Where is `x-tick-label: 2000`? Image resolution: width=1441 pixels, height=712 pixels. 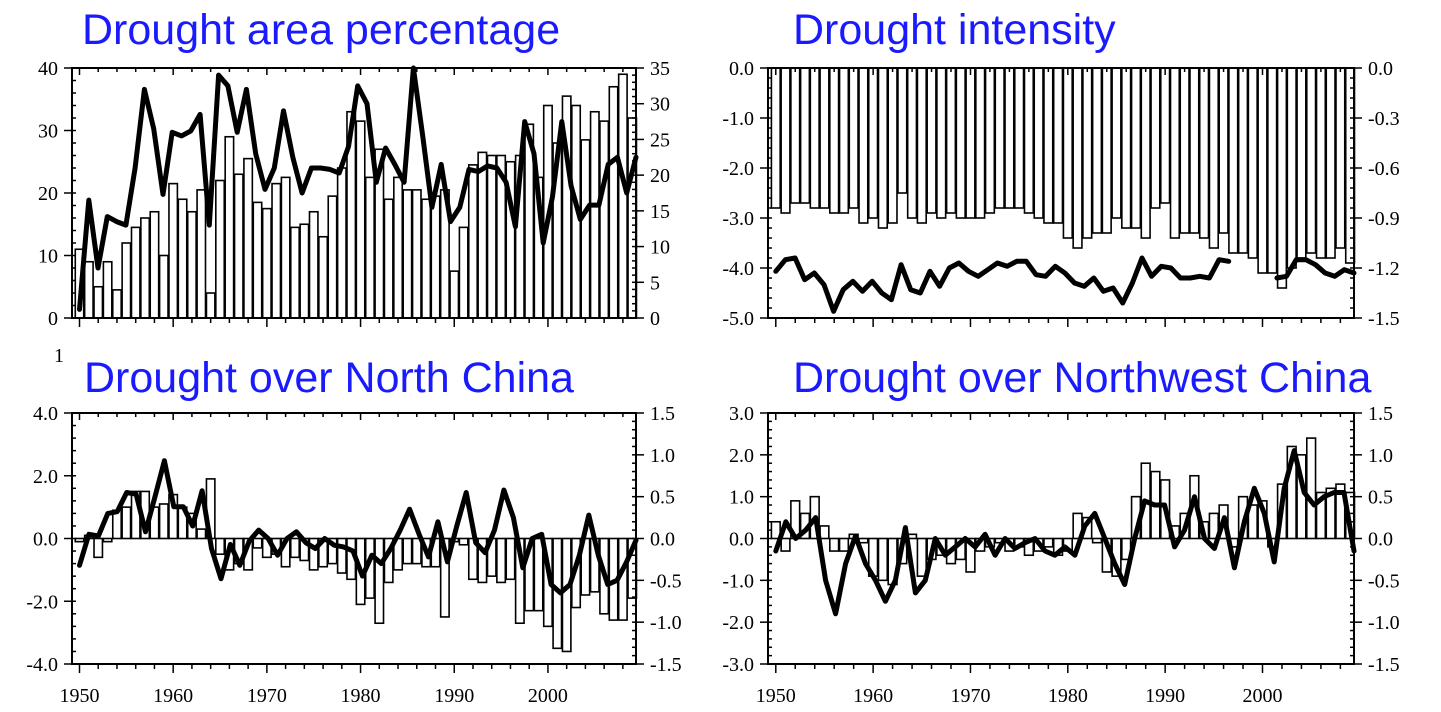
x-tick-label: 2000 is located at coordinates (1262, 696).